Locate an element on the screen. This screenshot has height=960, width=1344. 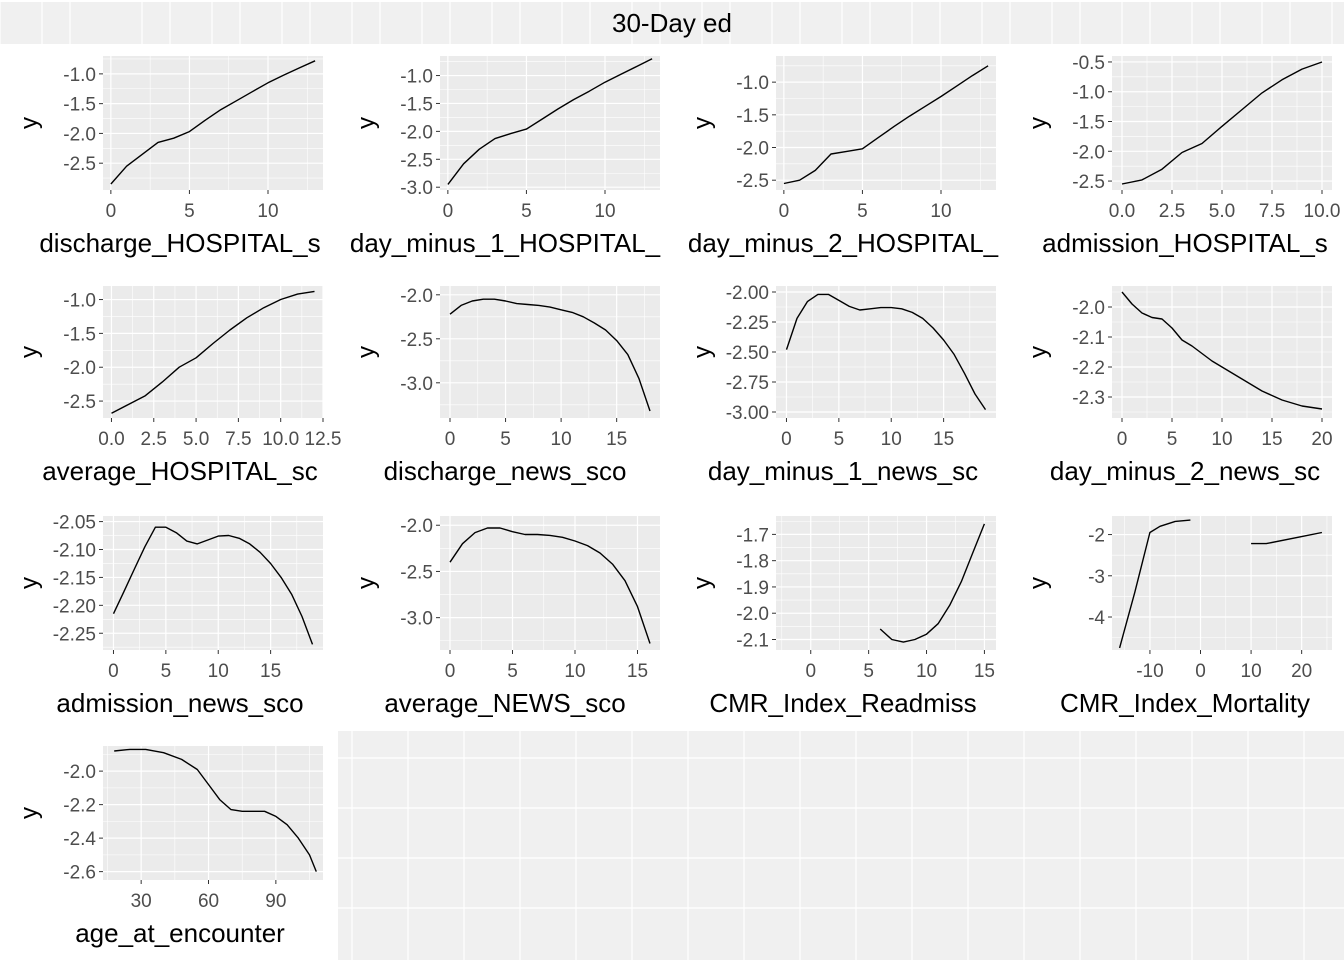
title-strip: 30-Day ed is located at coordinates (672, 23).